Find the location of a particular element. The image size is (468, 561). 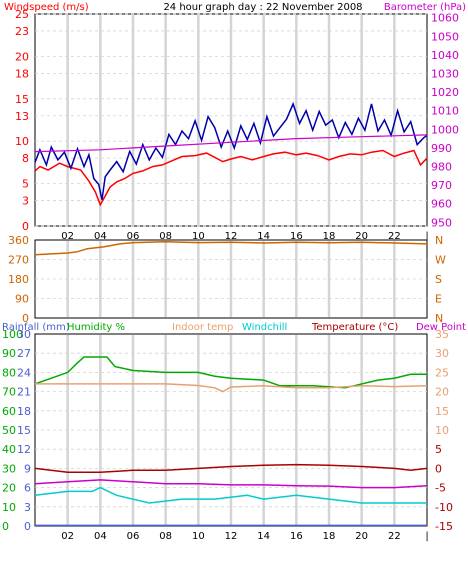

x-tick-label: 22 is located at coordinates (394, 536).